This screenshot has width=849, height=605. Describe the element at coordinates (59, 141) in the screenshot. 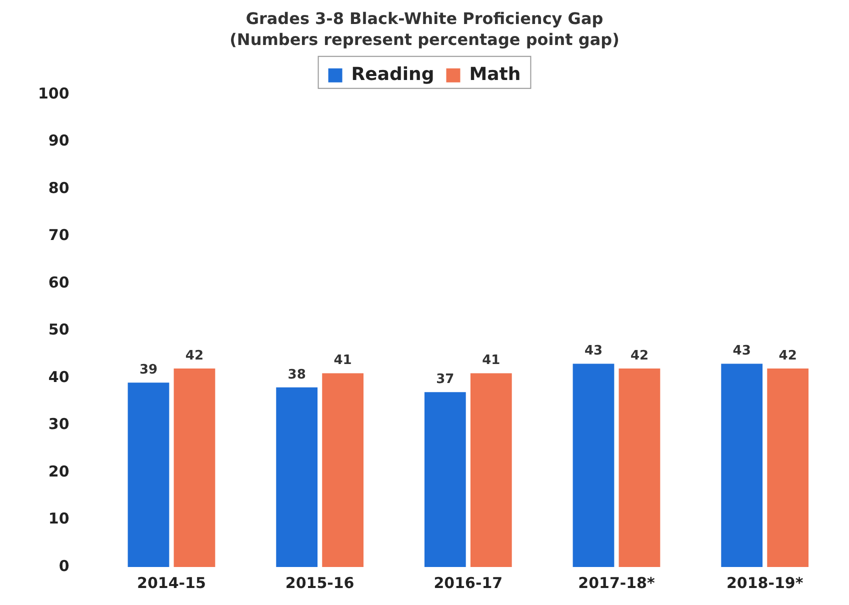

I see `y-tick-label: 90` at that location.